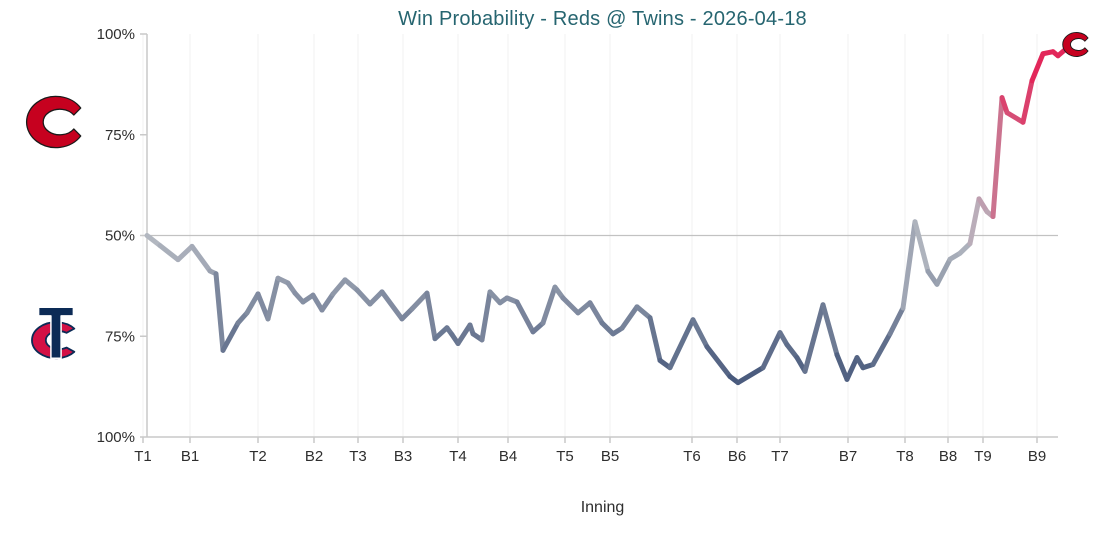  Describe the element at coordinates (358, 456) in the screenshot. I see `x-tick-label: T3` at that location.